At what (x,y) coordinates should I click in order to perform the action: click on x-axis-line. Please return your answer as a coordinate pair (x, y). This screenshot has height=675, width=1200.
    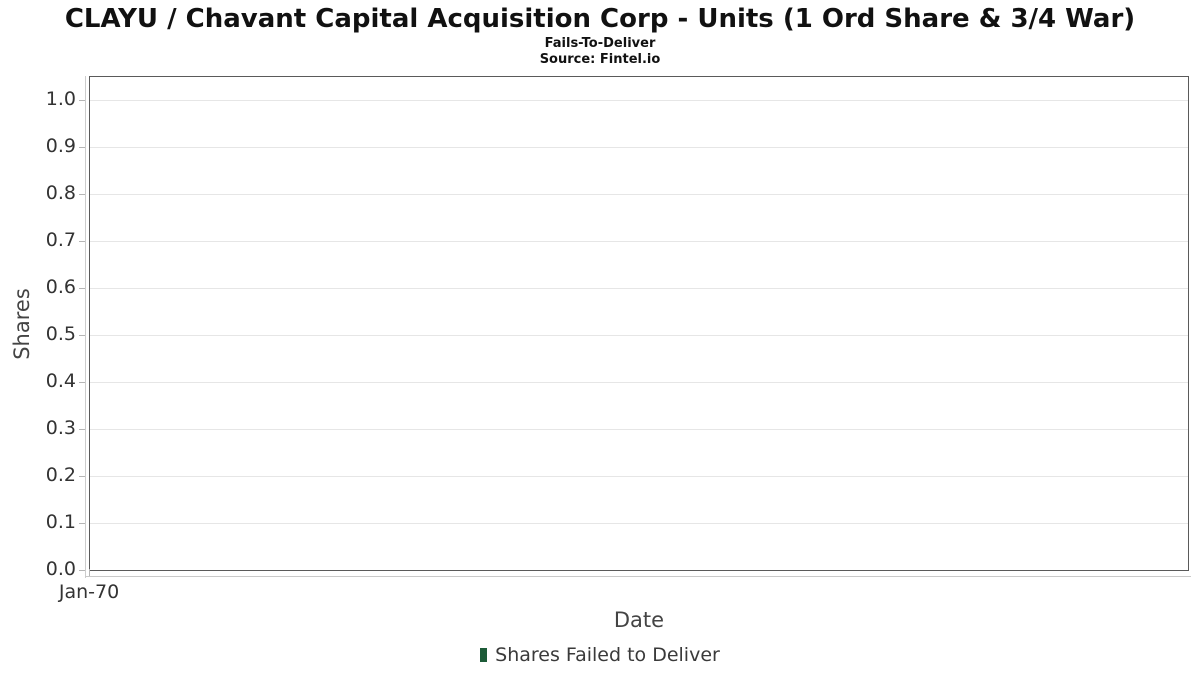
    Looking at the image, I should click on (638, 576).